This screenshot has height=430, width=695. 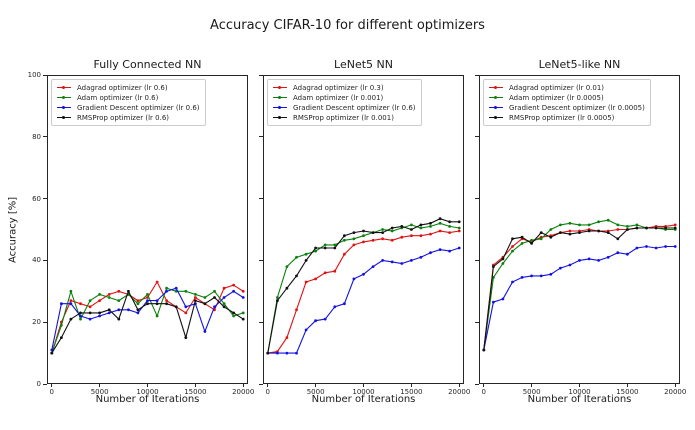 What do you see at coordinates (128, 87) in the screenshot?
I see `legend-item: Adagrad optimizer (lr 0.6)` at bounding box center [128, 87].